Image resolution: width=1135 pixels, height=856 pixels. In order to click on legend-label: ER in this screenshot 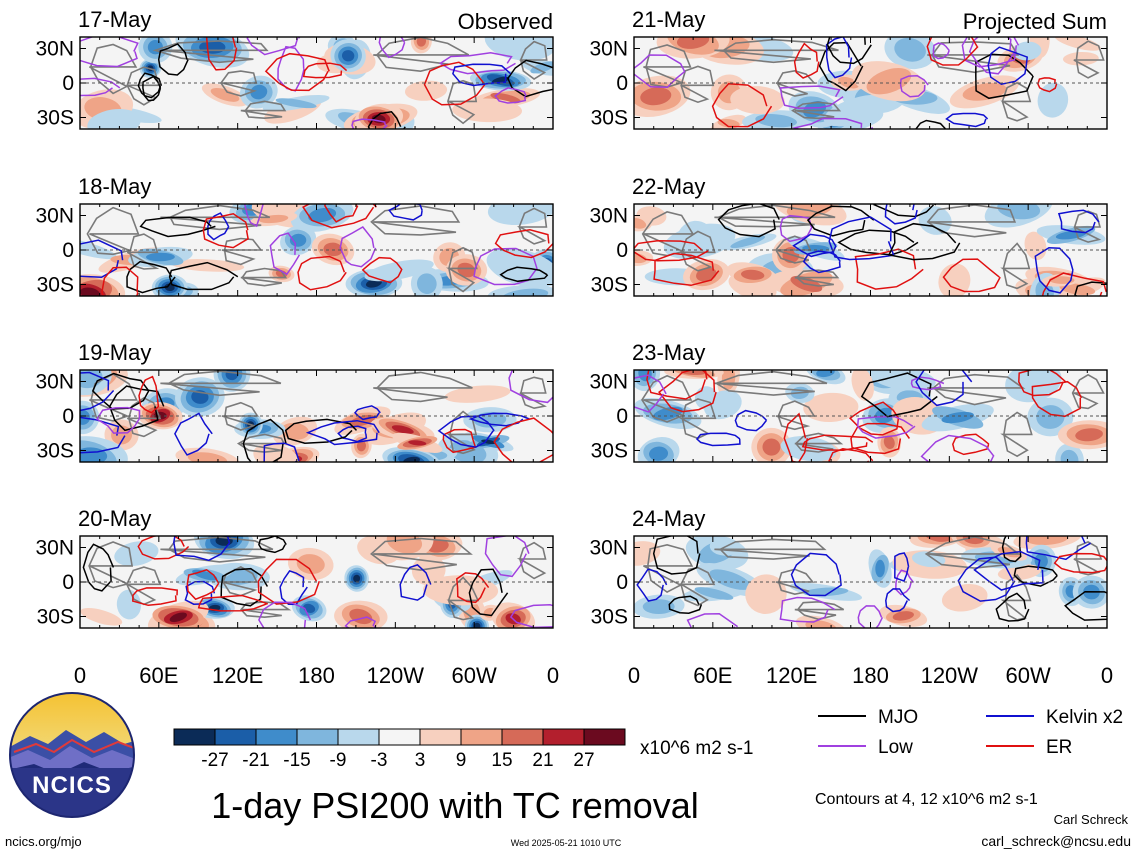, I will do `click(1059, 747)`.